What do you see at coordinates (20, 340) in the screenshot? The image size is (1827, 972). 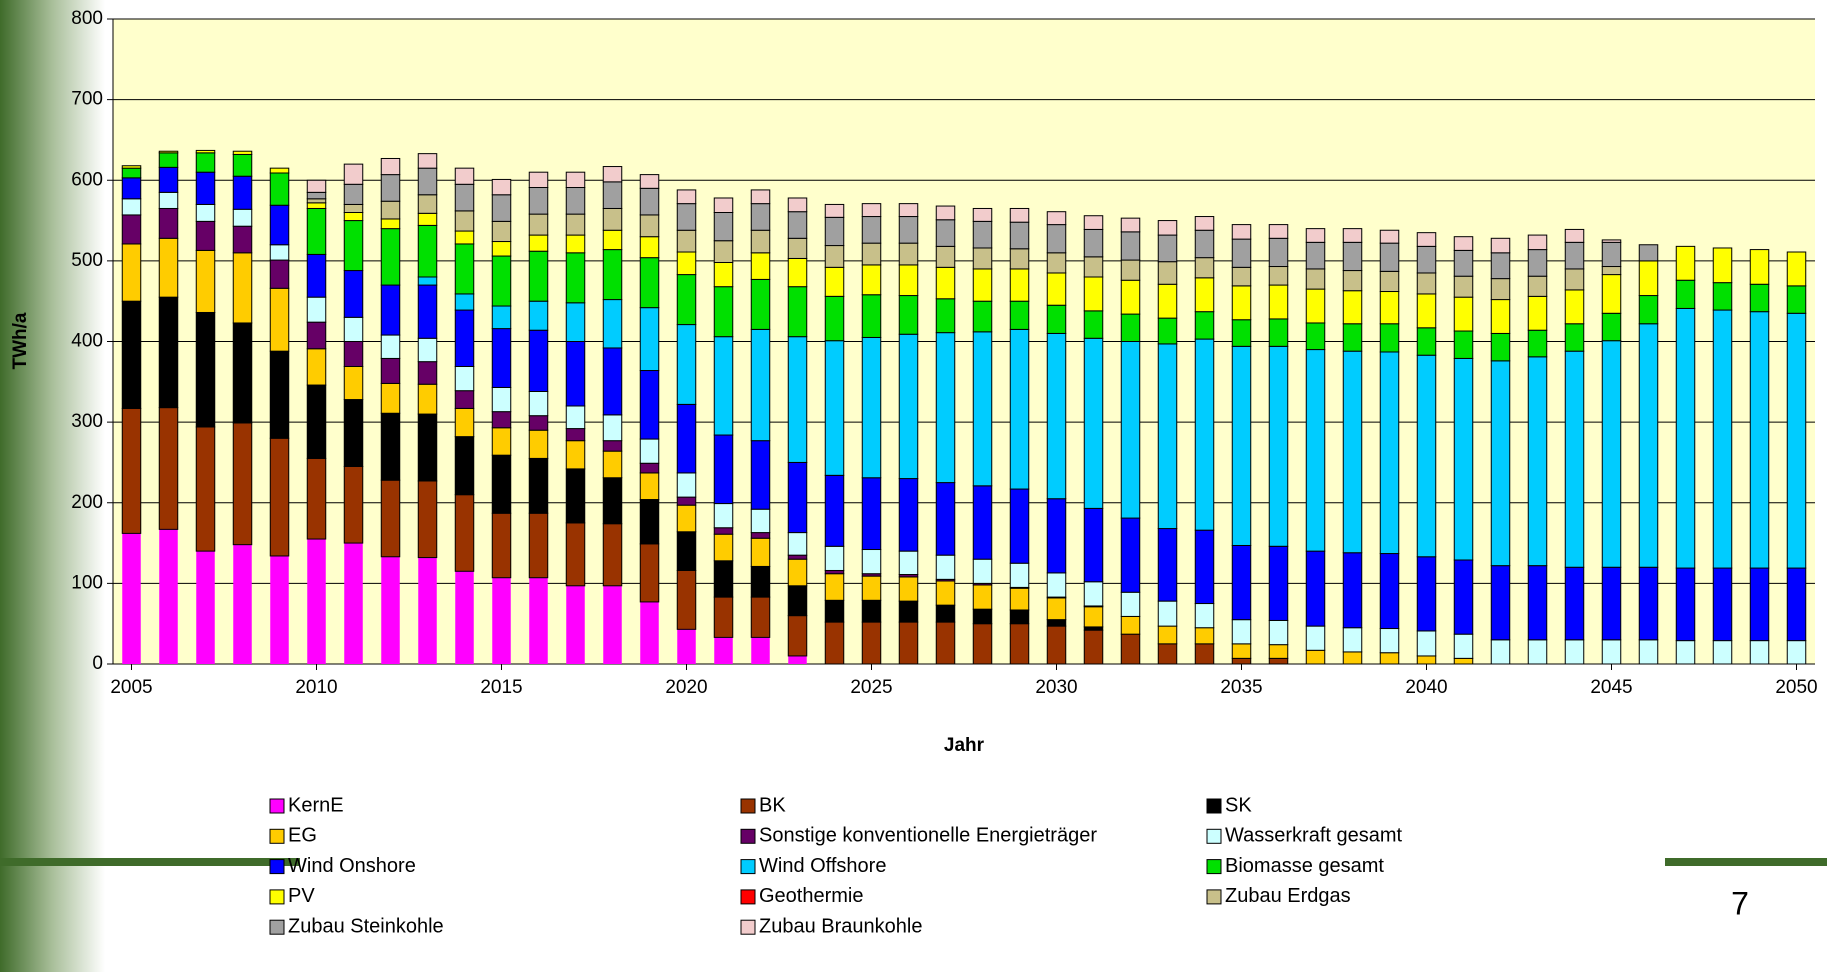 I see `y-axis-title: TWh/a` at bounding box center [20, 340].